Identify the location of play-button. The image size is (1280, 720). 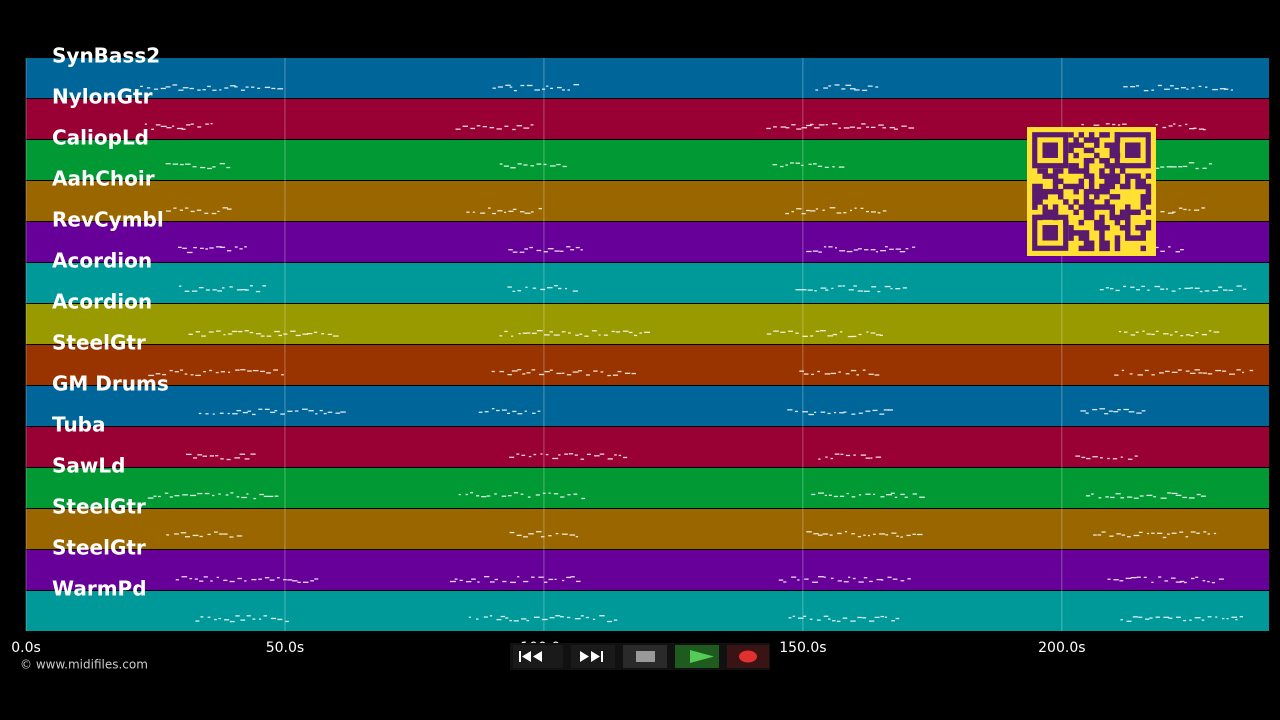
(697, 656).